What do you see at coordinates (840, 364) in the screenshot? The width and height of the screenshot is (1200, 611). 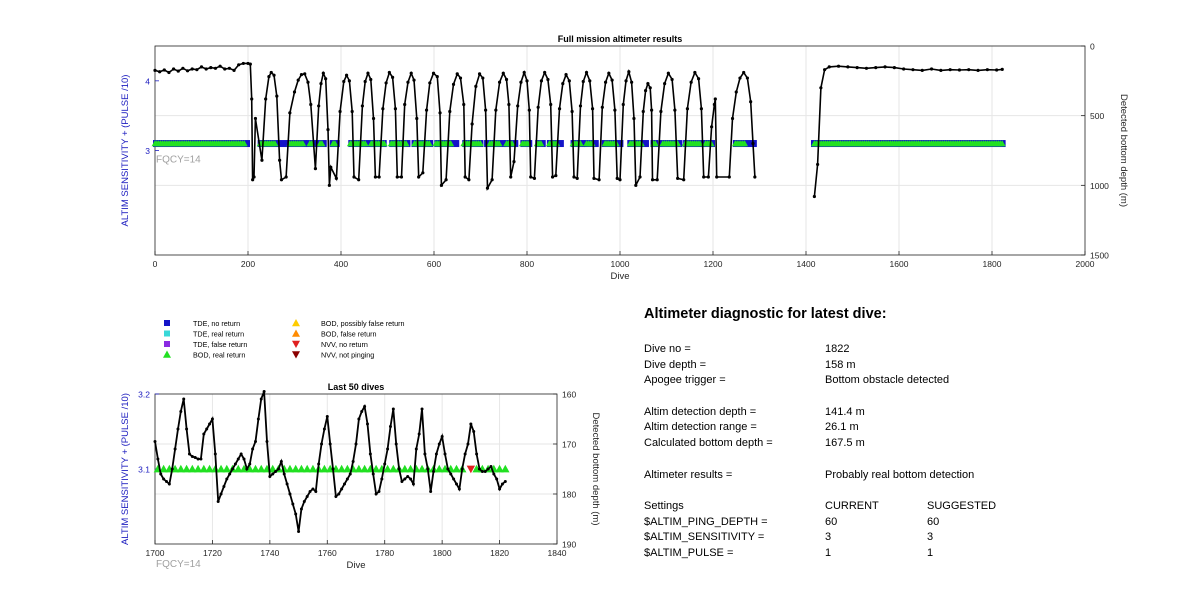 I see `diag-value: 158 m` at bounding box center [840, 364].